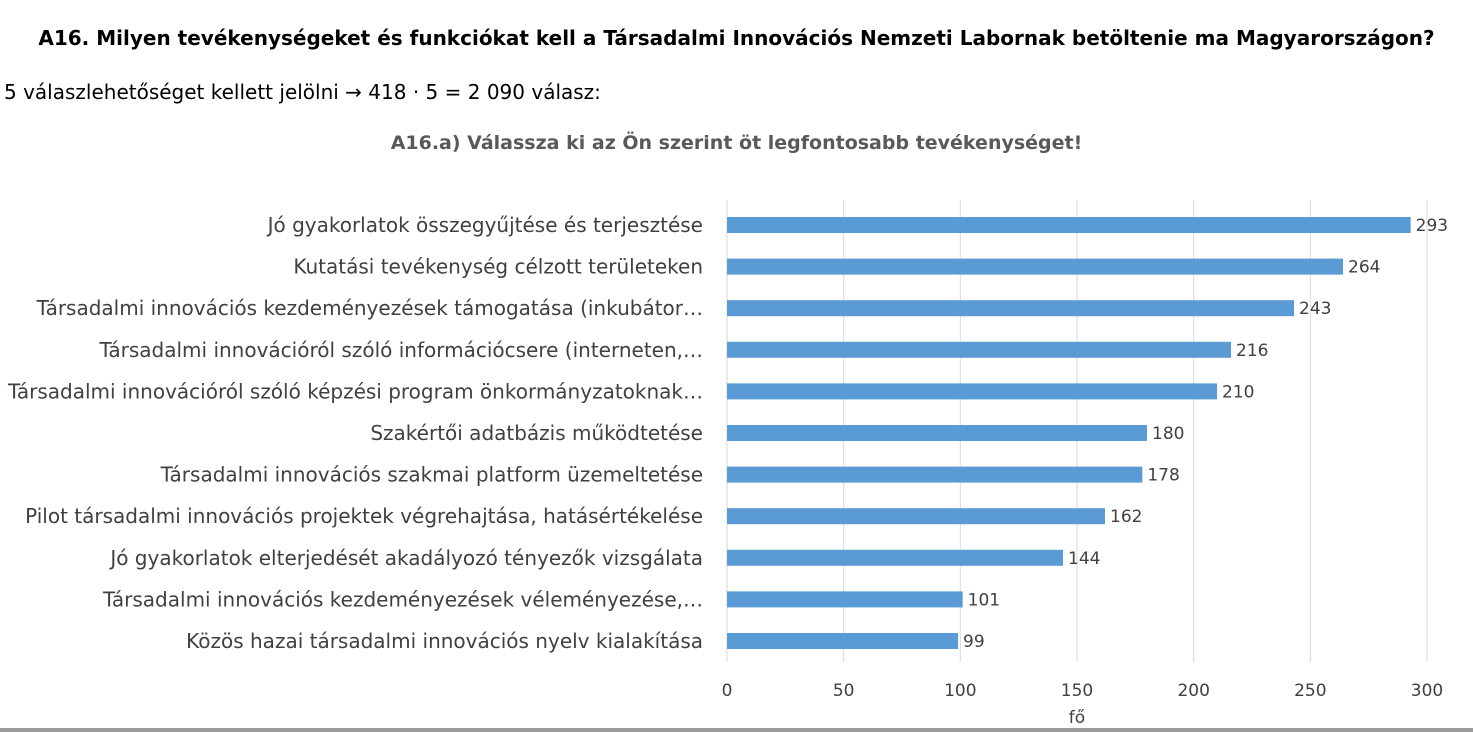  What do you see at coordinates (844, 691) in the screenshot?
I see `x-tick-label: 50` at bounding box center [844, 691].